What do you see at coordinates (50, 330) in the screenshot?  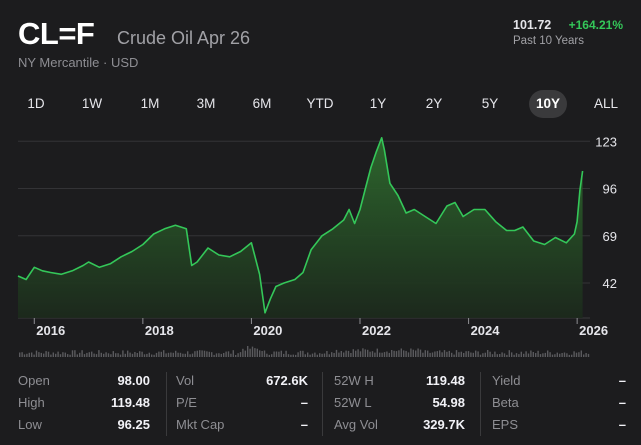 I see `x-tick-label: 2016` at bounding box center [50, 330].